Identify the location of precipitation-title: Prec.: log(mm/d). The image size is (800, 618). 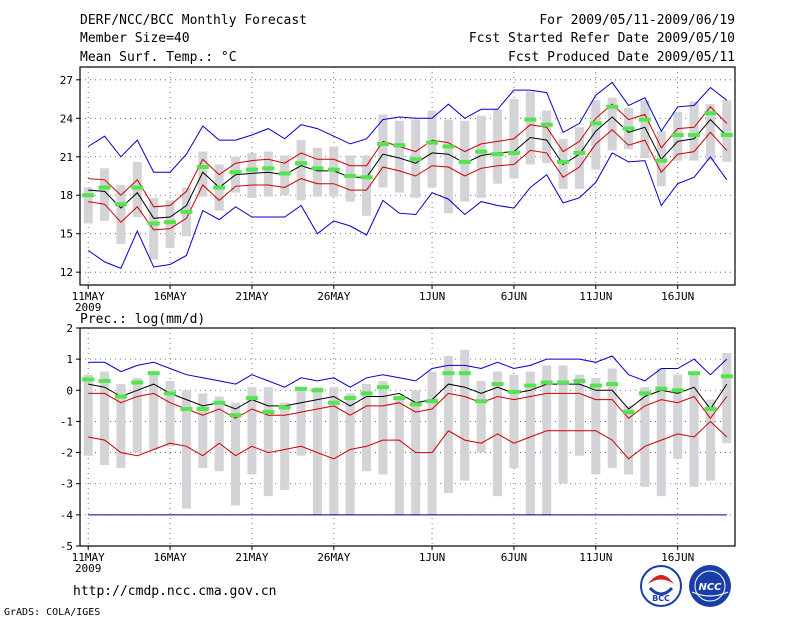
(142, 319).